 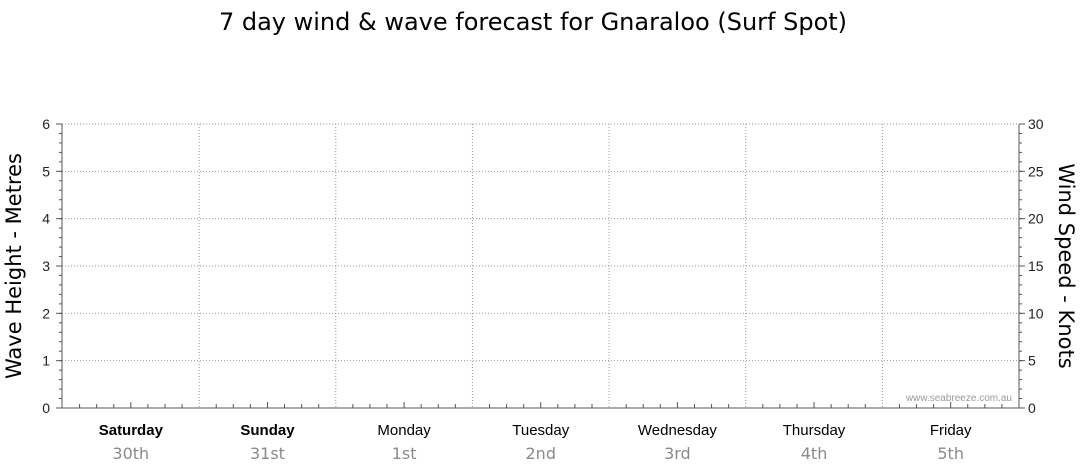 What do you see at coordinates (541, 453) in the screenshot?
I see `date-label: 2nd` at bounding box center [541, 453].